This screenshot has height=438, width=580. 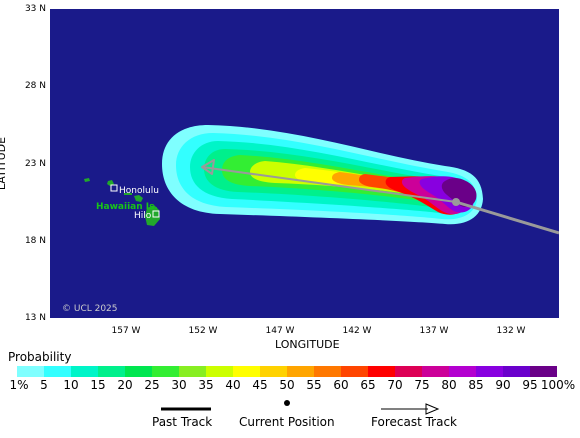 What do you see at coordinates (329, 184) in the screenshot?
I see `forecast-track-line` at bounding box center [329, 184].